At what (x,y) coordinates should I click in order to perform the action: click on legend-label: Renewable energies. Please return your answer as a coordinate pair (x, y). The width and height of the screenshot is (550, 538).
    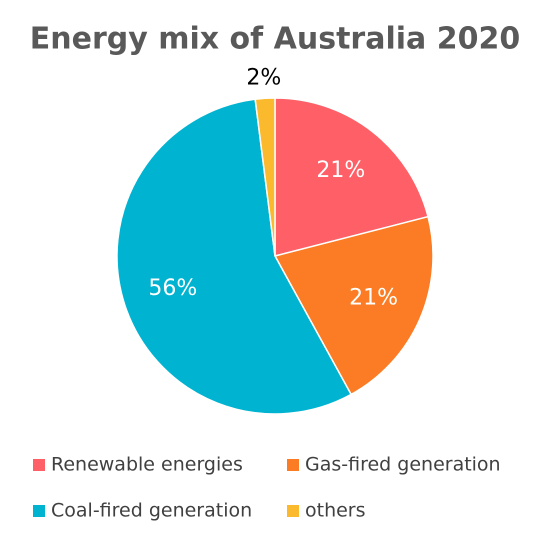
    Looking at the image, I should click on (147, 465).